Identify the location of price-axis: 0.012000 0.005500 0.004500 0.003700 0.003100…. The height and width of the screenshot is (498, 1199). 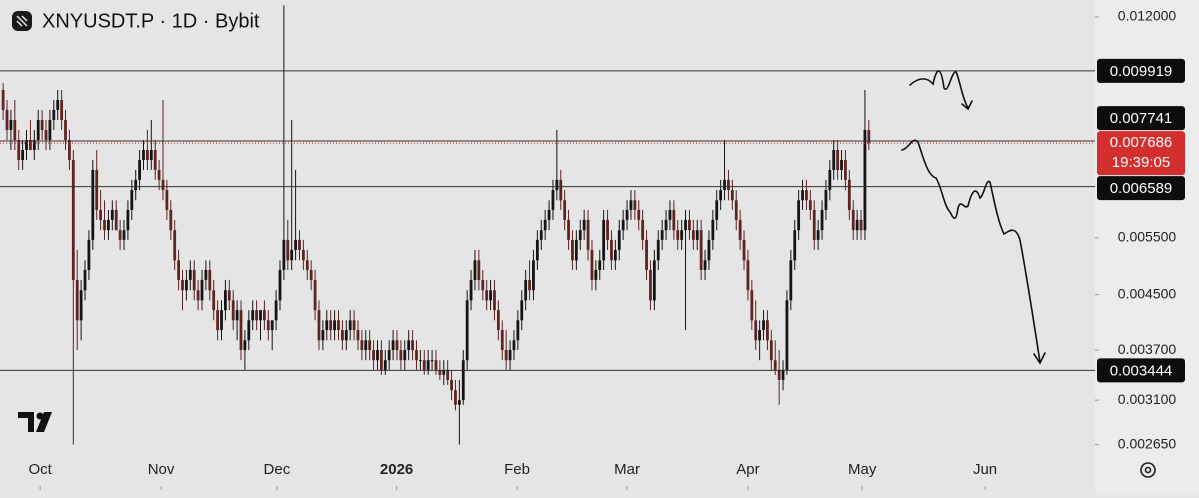
(1140, 229).